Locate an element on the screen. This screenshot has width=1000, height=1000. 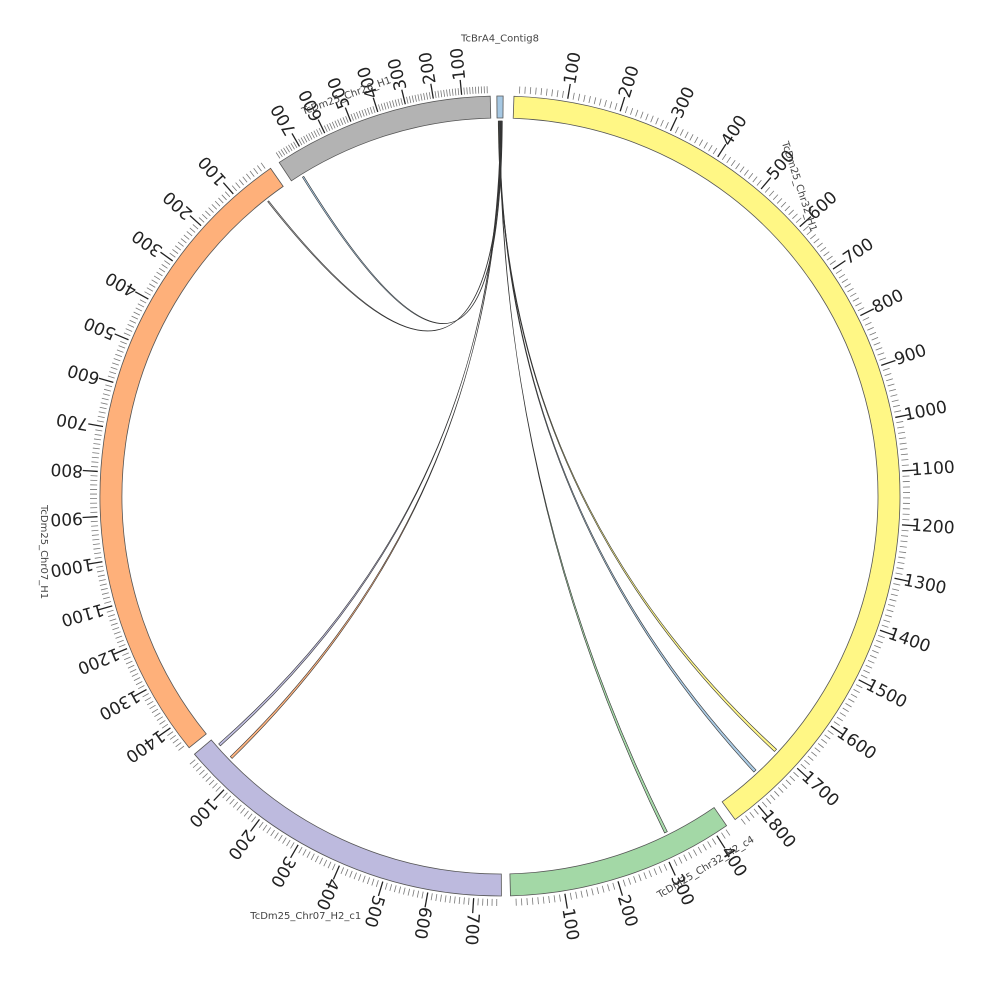
tick-label: 1800 is located at coordinates (777, 829).